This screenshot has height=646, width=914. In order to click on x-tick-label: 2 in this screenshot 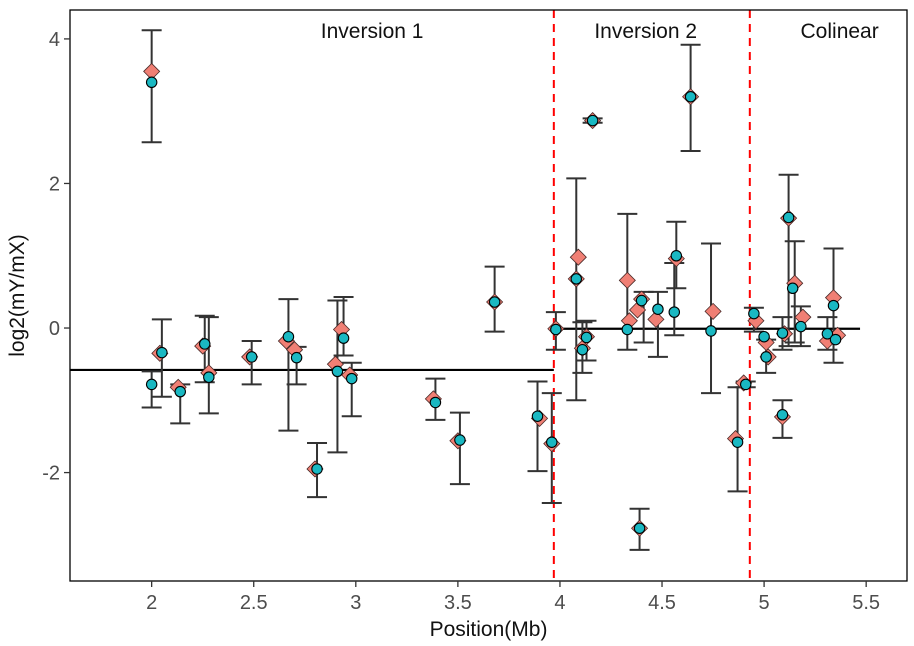, I will do `click(151, 603)`.